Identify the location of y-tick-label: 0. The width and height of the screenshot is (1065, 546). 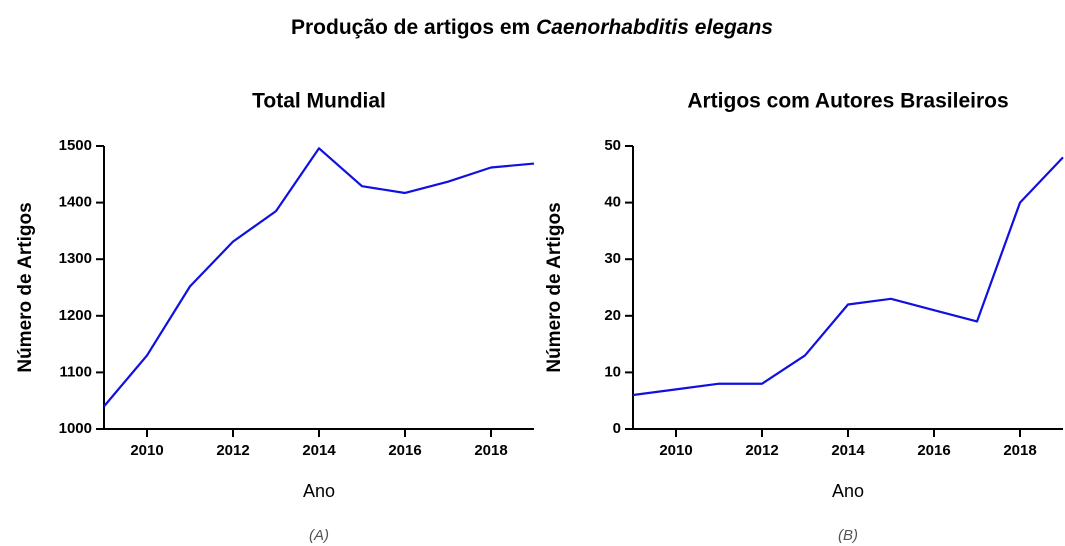
(617, 428).